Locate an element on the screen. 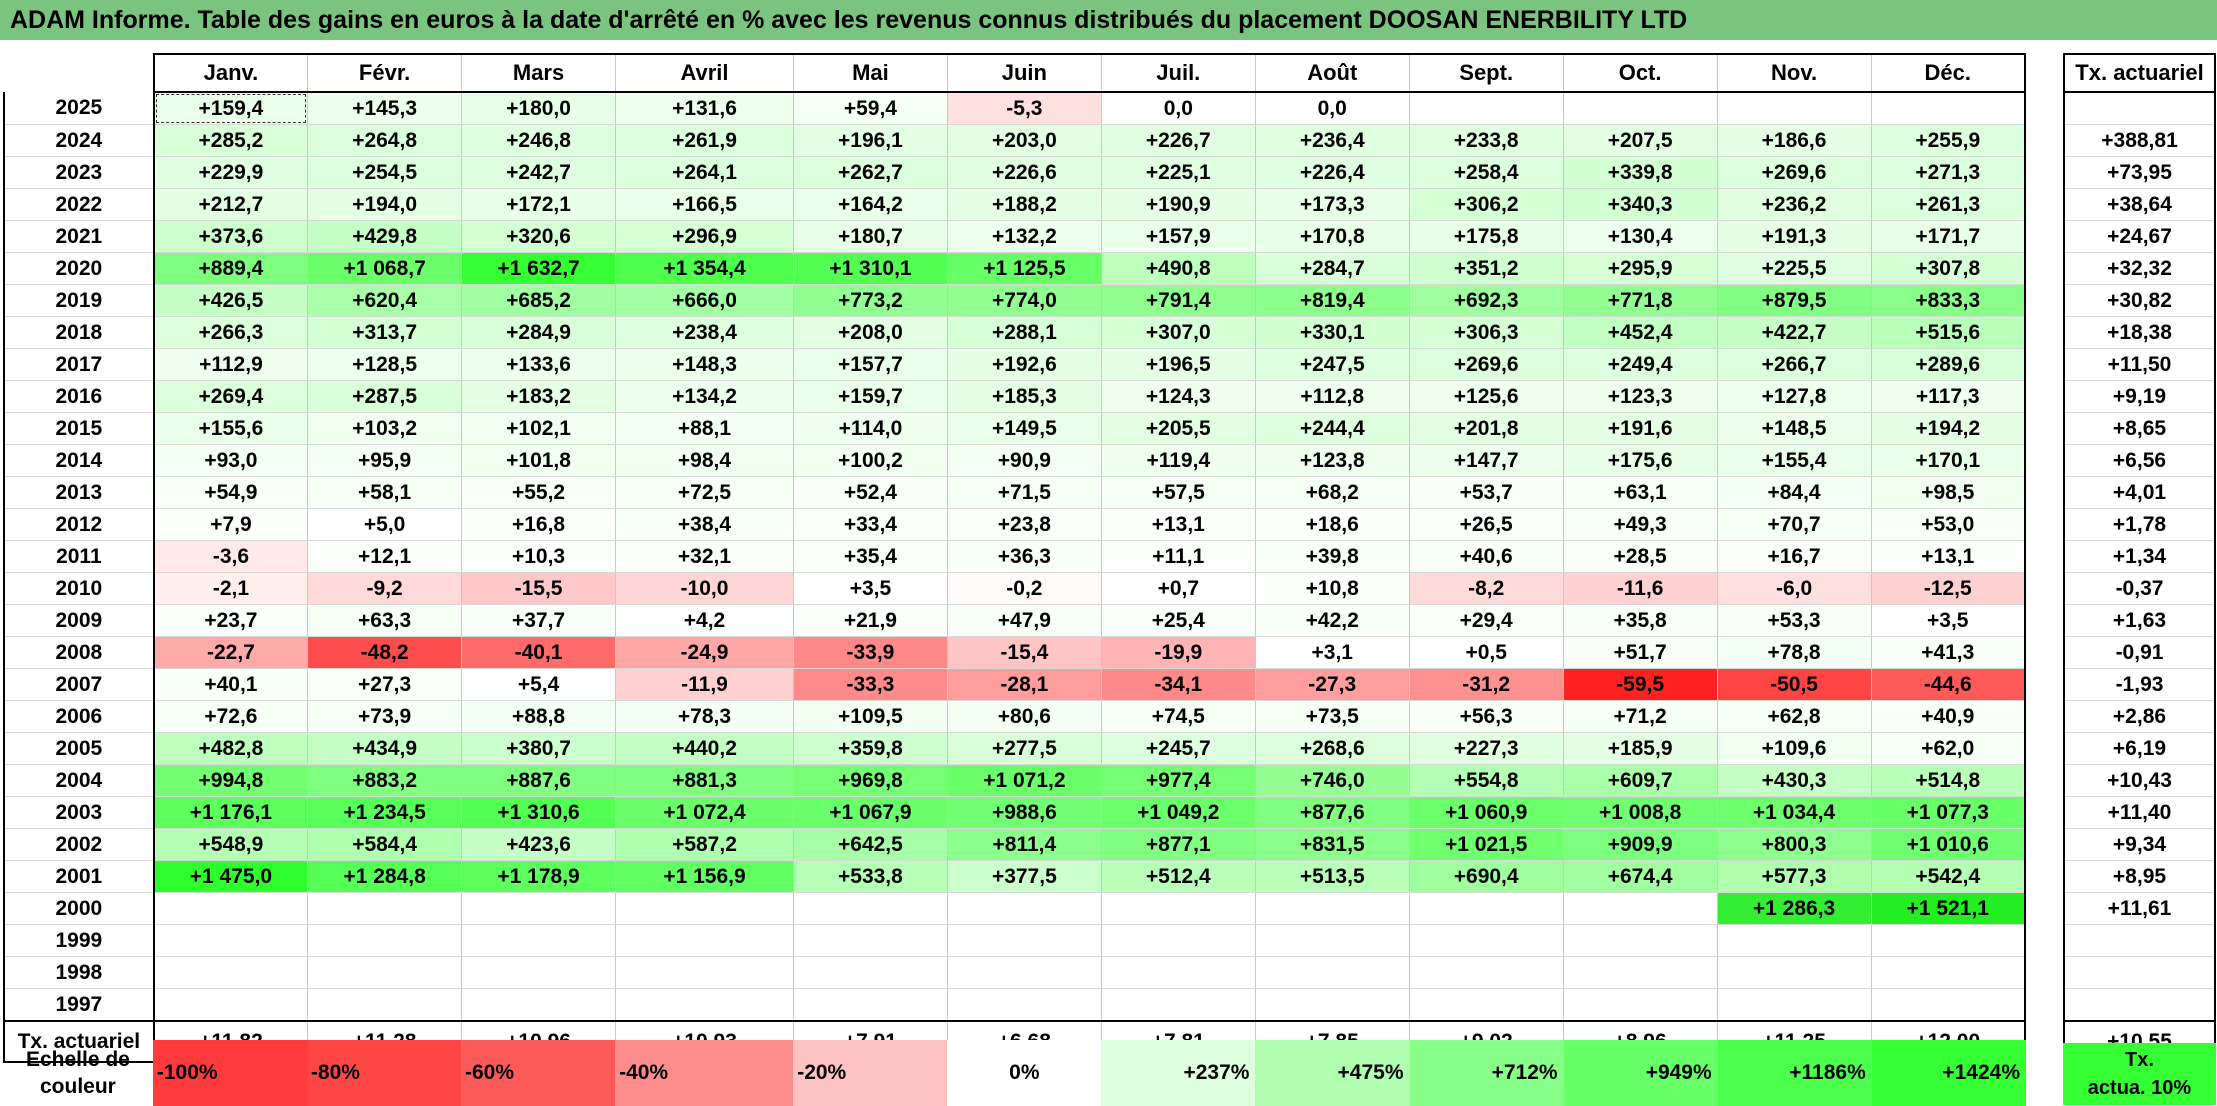 This screenshot has height=1106, width=2217. gain-cell: +36,3 is located at coordinates (1024, 556).